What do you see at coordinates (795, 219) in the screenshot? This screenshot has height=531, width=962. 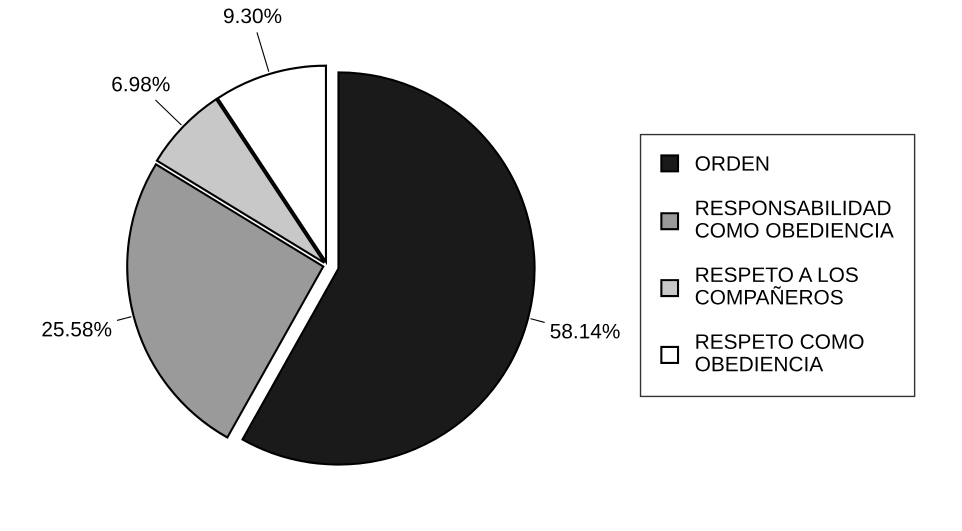 I see `legend-label: RESPONSABILIDAD COMO OBEDIENCIA` at bounding box center [795, 219].